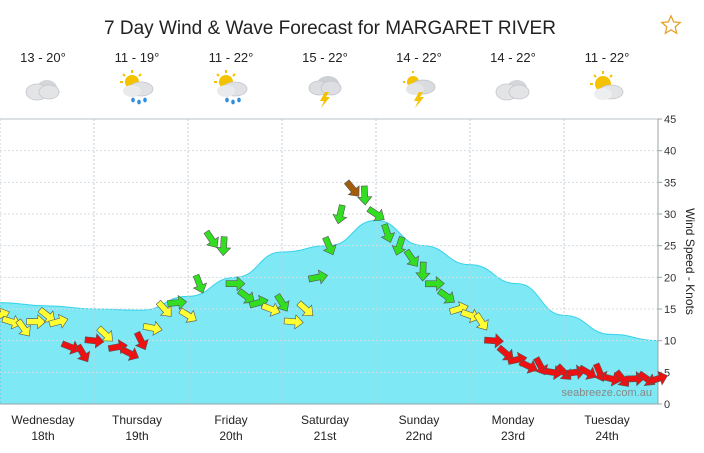 This screenshot has width=704, height=453. I want to click on y-tick-label: 5, so click(667, 373).